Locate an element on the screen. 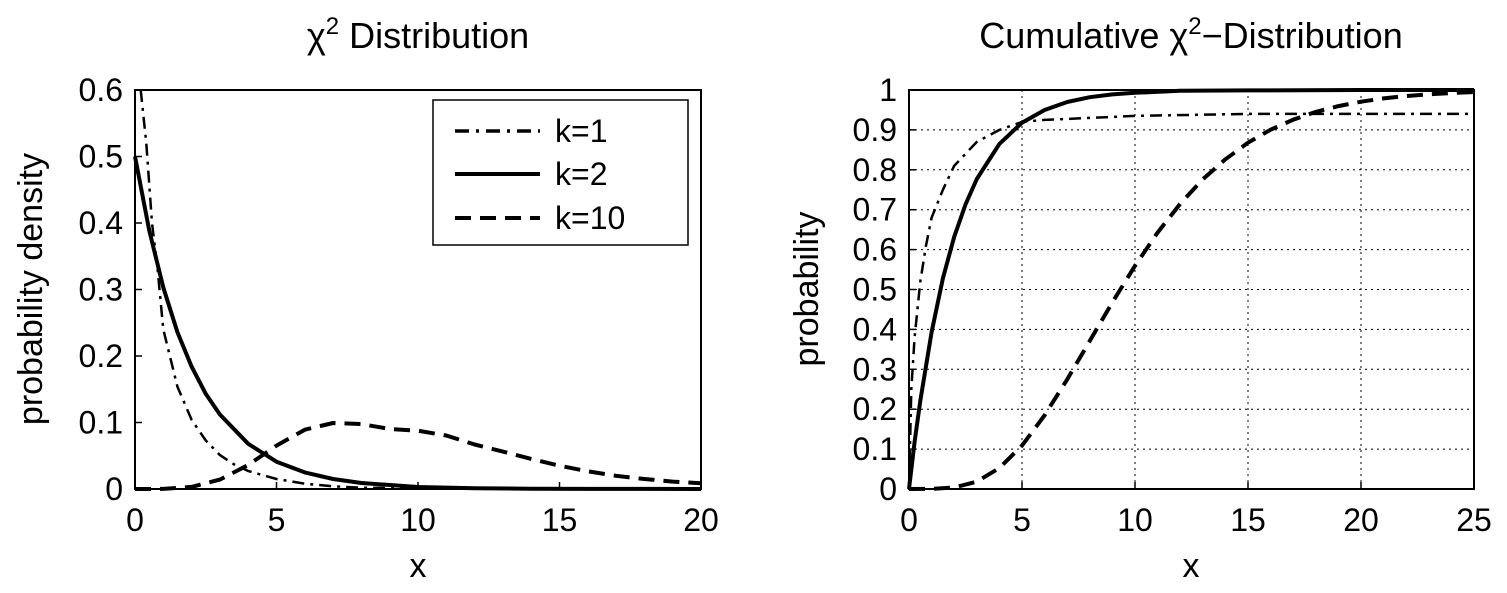 This screenshot has width=1507, height=593. y-tick-label: 0.7 is located at coordinates (875, 210).